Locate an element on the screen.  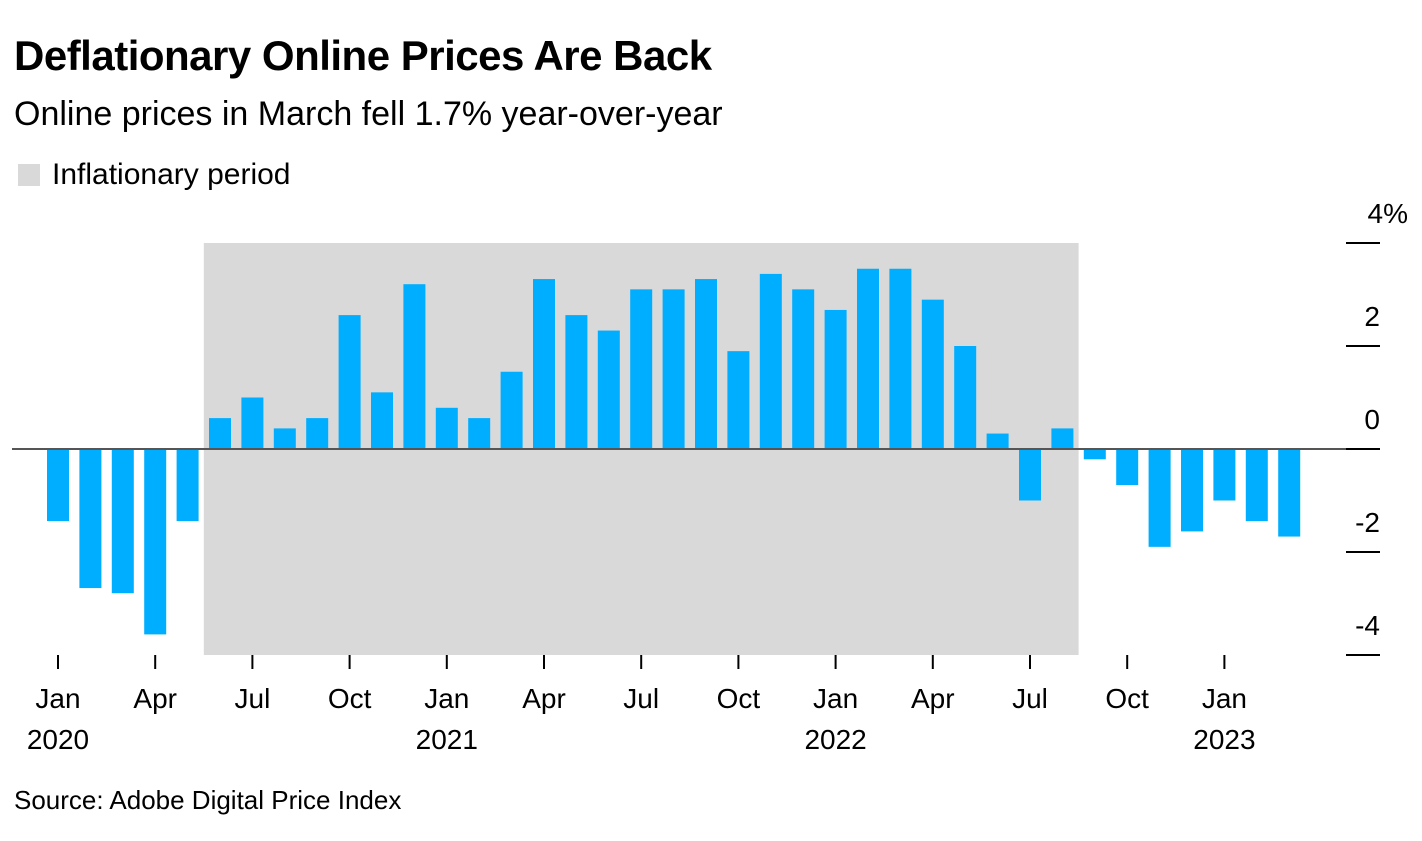
x-tick-label-2: Jul is located at coordinates (253, 698).